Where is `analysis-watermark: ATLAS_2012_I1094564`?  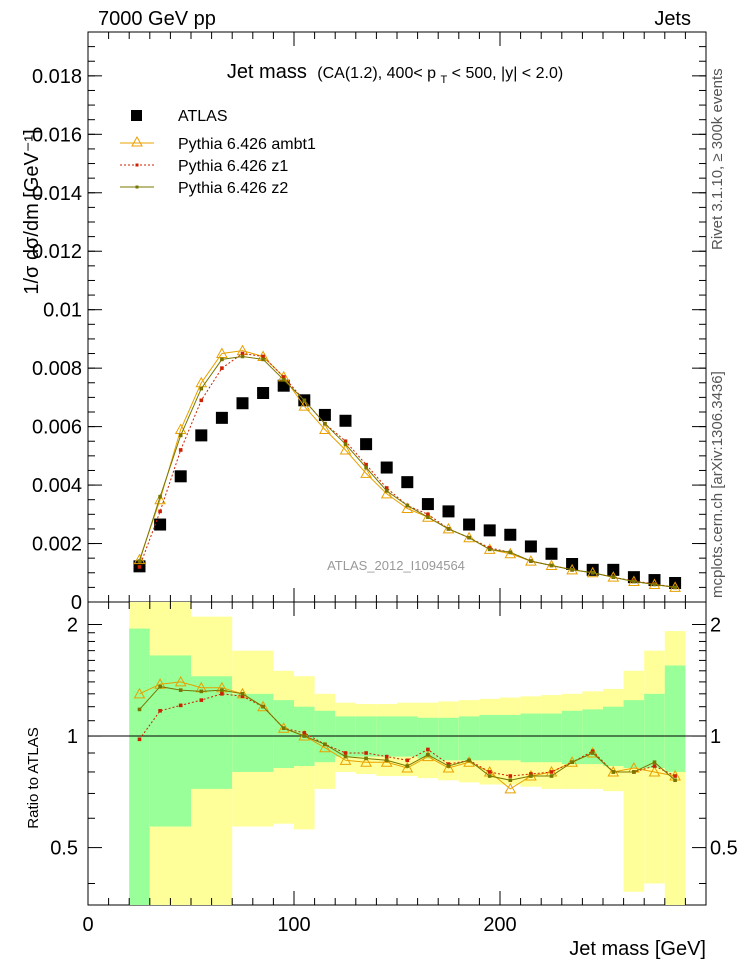
analysis-watermark: ATLAS_2012_I1094564 is located at coordinates (396, 565).